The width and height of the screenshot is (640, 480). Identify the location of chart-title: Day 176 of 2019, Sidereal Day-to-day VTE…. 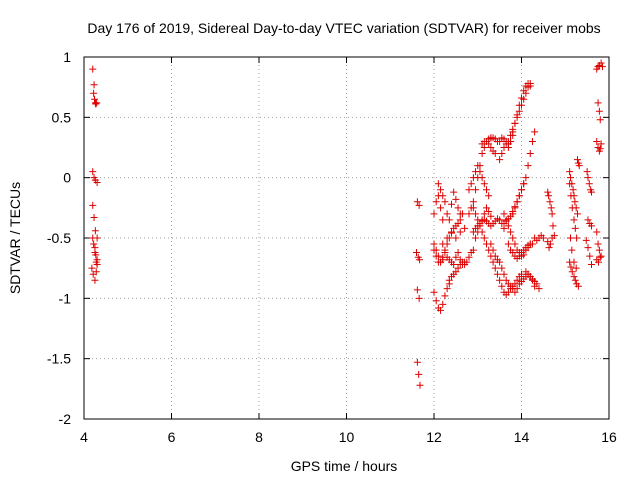
(343, 28).